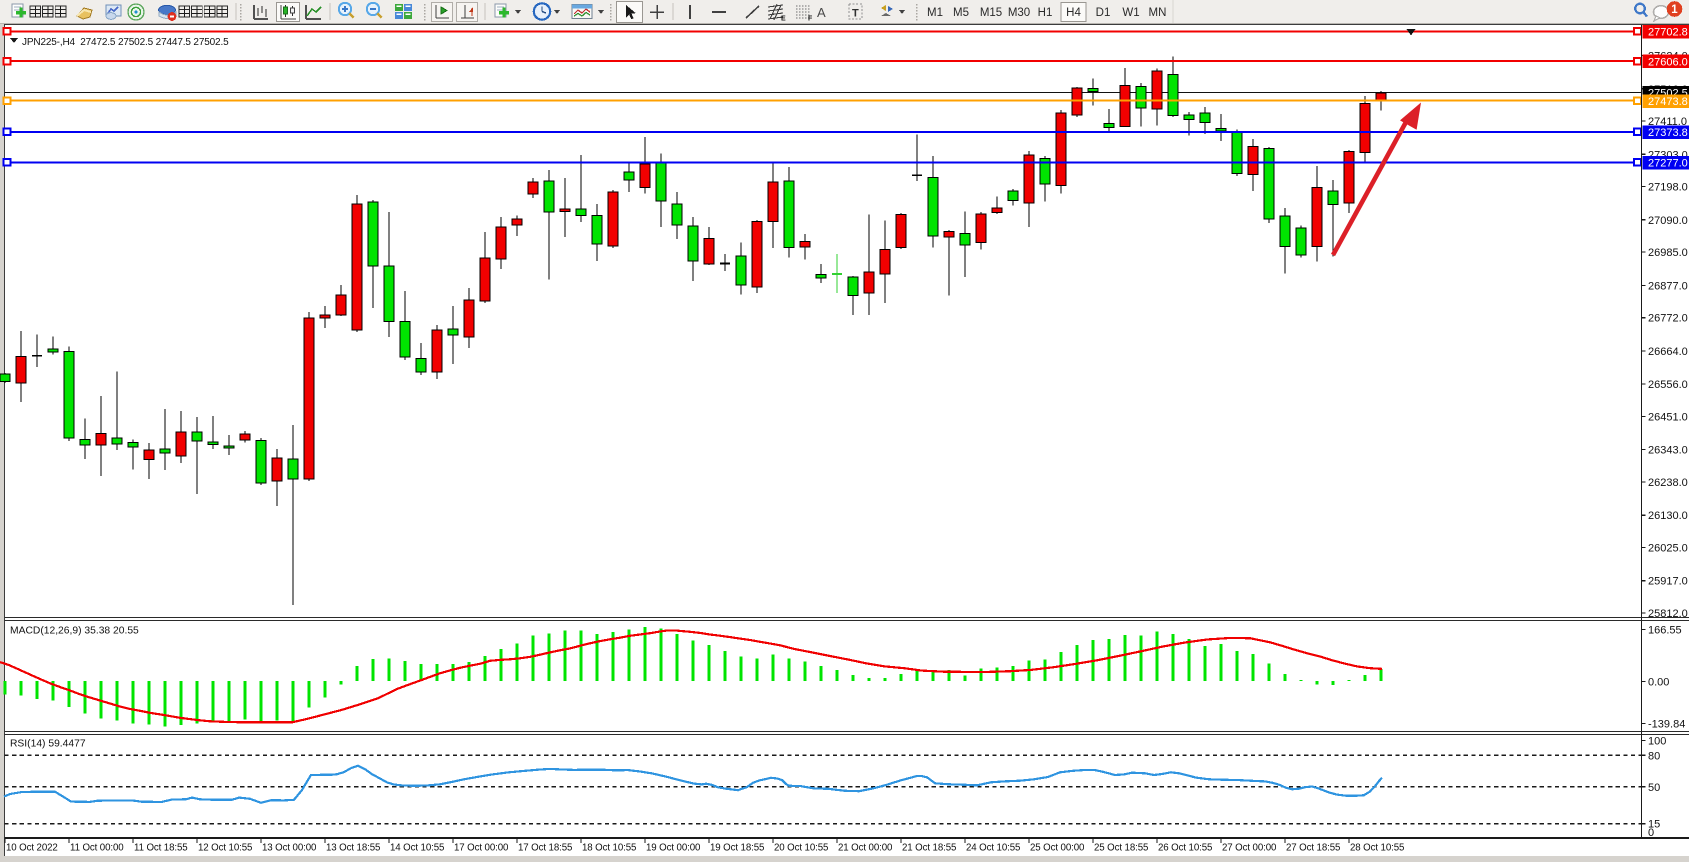 This screenshot has height=862, width=1689. What do you see at coordinates (1668, 286) in the screenshot?
I see `svg-text: 26877.0` at bounding box center [1668, 286].